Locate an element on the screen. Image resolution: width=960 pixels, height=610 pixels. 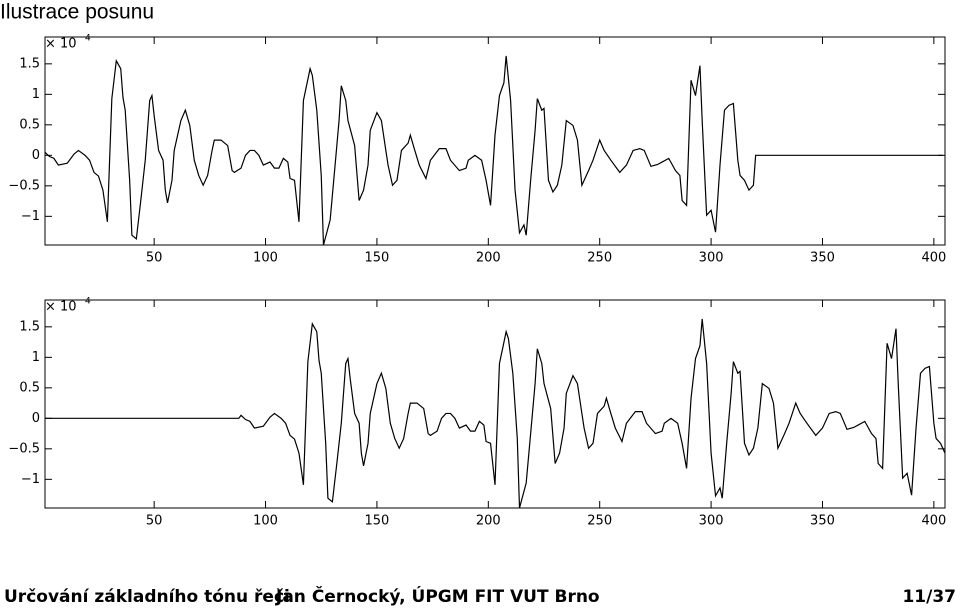
footer-topic: Určování základního tónu řeči is located at coordinates (147, 597).